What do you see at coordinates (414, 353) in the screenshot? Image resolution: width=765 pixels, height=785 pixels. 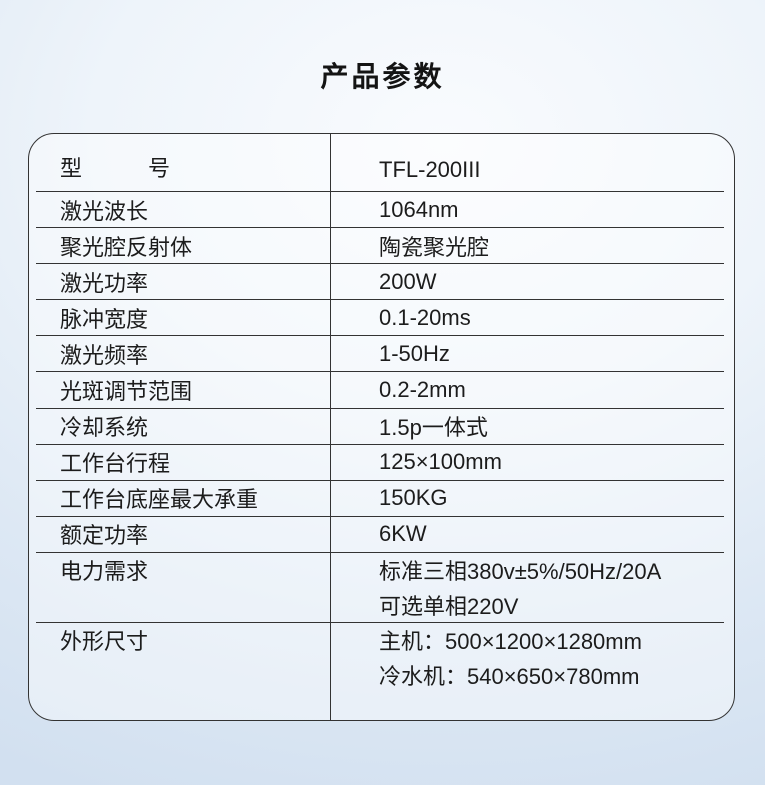 I see `spec-value-line: 1-50Hz` at bounding box center [414, 353].